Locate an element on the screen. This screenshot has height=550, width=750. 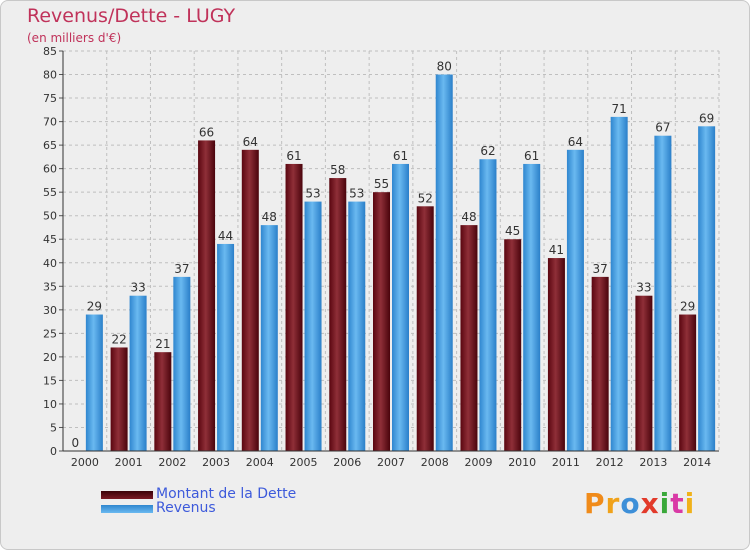
value-label-revenus: 69 is located at coordinates (706, 118).